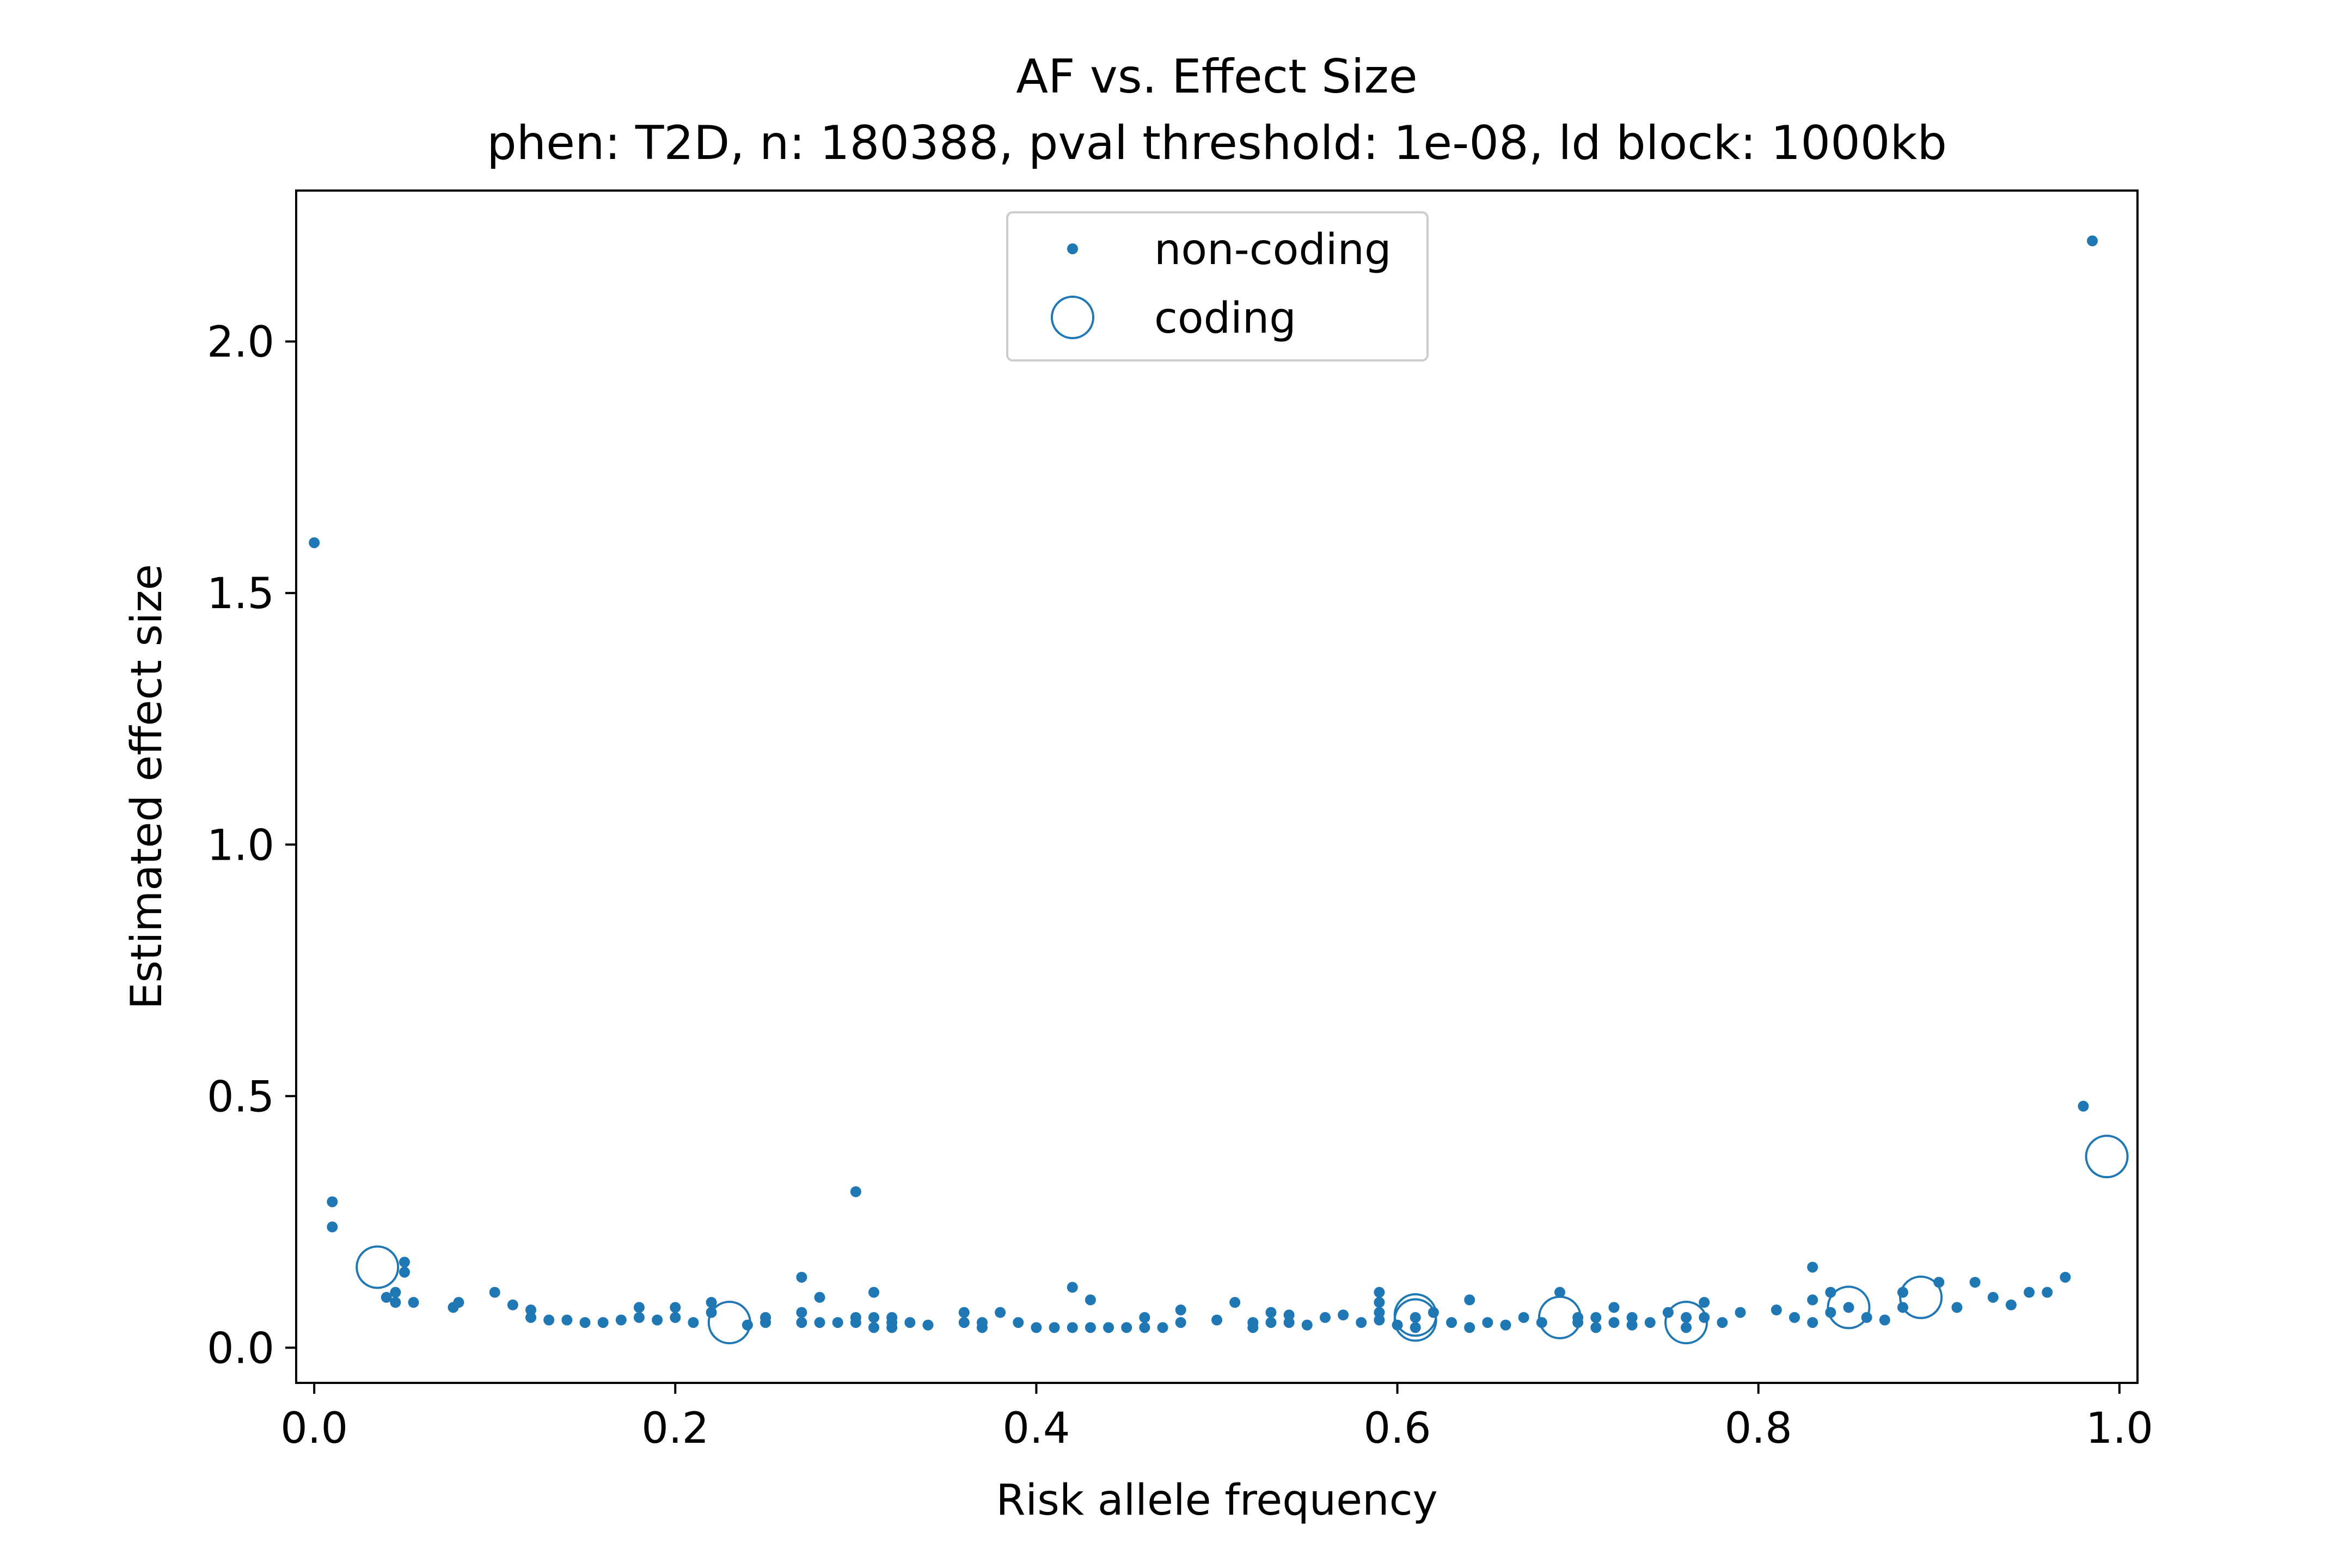  I want to click on y-tick-label: 1.0, so click(240, 845).